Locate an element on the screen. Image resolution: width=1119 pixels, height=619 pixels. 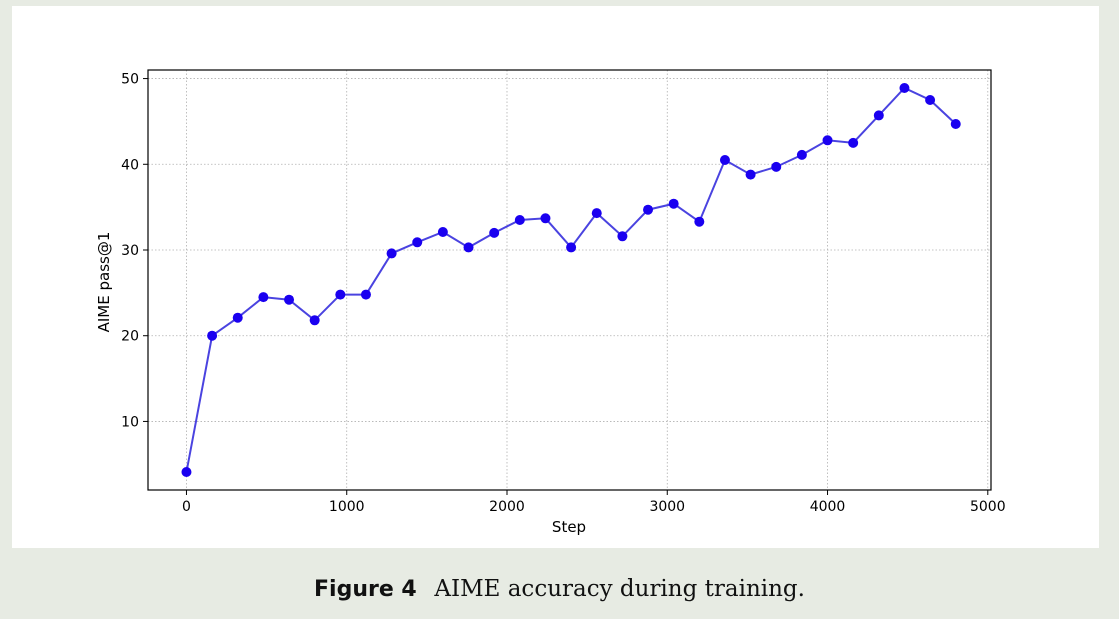
y-tick-label: 40 is located at coordinates (130, 165).